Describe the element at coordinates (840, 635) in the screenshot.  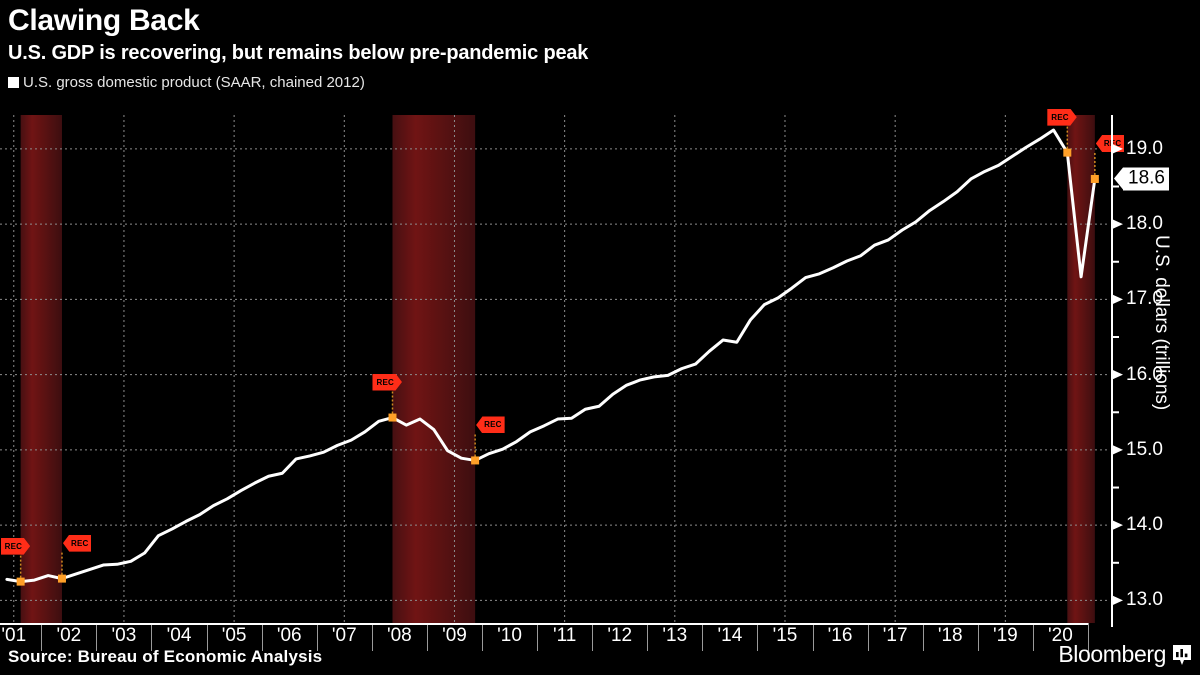
I see `x-axis-tick-label: '16` at that location.